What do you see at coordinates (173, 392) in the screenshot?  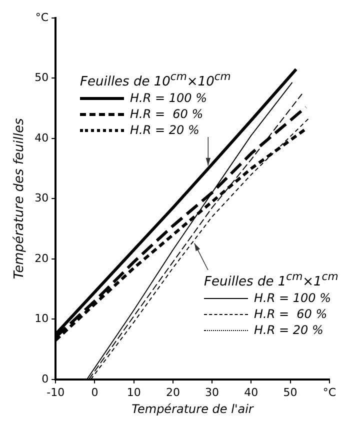 I see `x-tick-label: 20` at bounding box center [173, 392].